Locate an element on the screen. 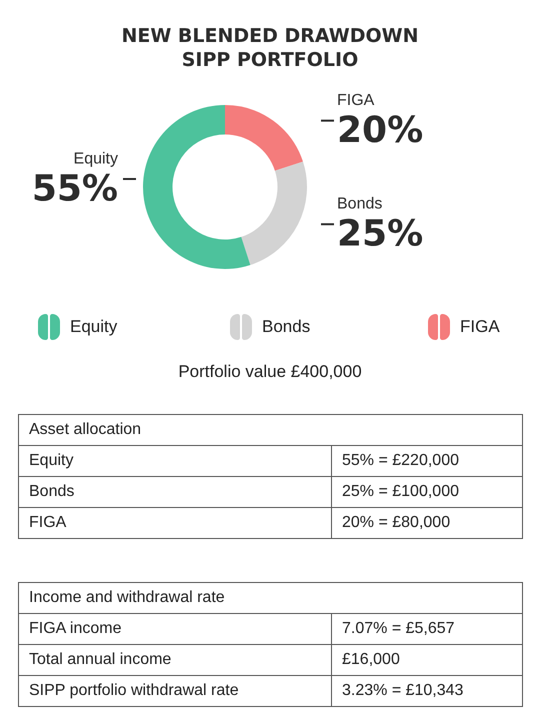 The width and height of the screenshot is (540, 726). text: 3.23% = £10,343 is located at coordinates (427, 691).